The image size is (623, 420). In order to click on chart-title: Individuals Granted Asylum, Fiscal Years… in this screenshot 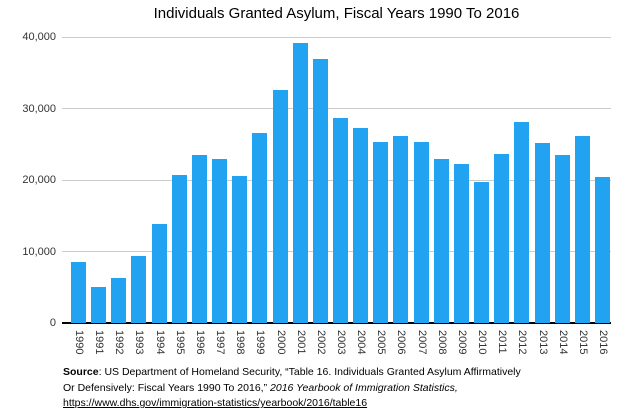, I will do `click(336, 13)`.